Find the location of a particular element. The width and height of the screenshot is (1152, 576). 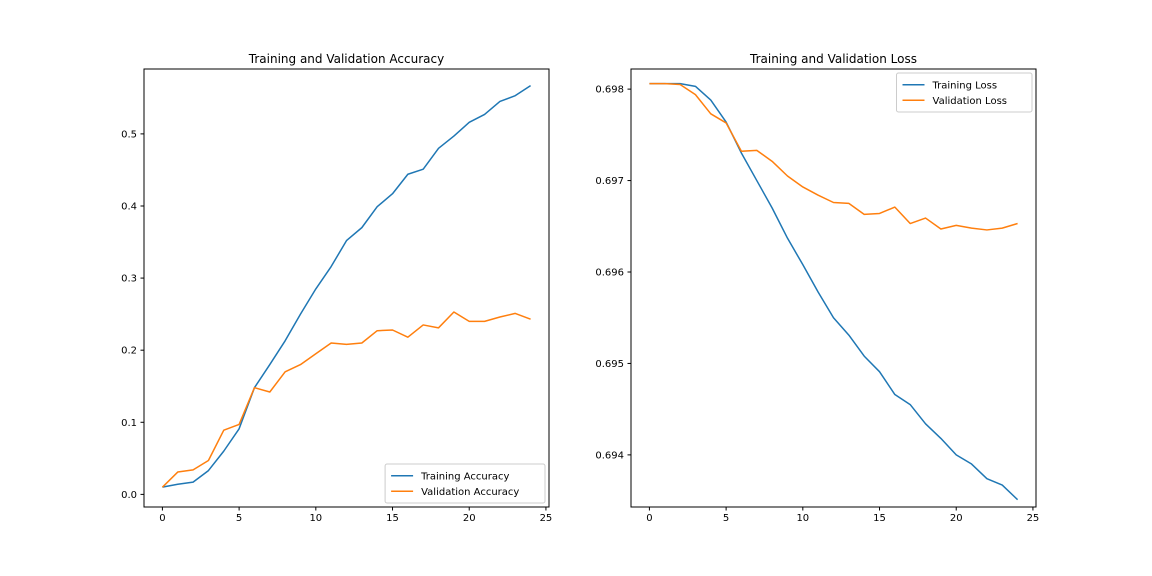

loss-y-tick-label: 0.694 is located at coordinates (609, 455).